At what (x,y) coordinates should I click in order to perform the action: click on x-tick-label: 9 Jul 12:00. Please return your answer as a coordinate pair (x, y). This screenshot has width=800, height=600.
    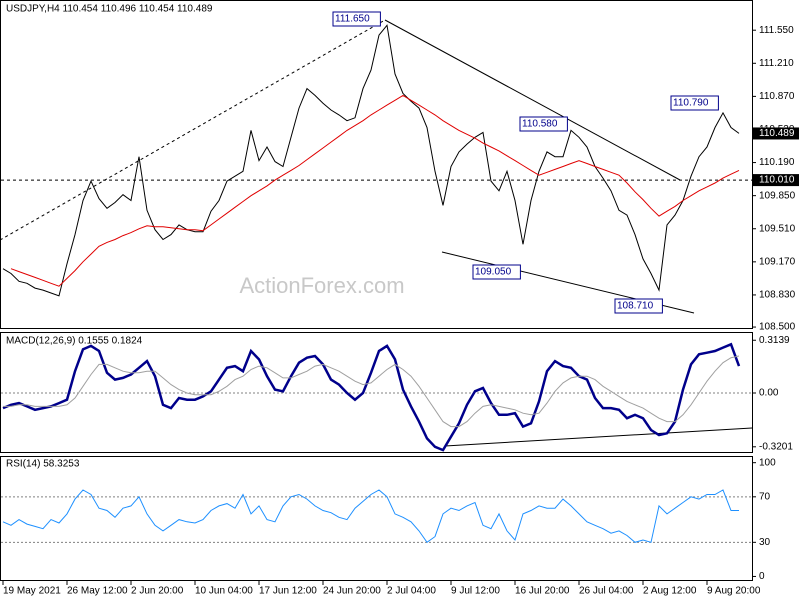
    Looking at the image, I should click on (475, 591).